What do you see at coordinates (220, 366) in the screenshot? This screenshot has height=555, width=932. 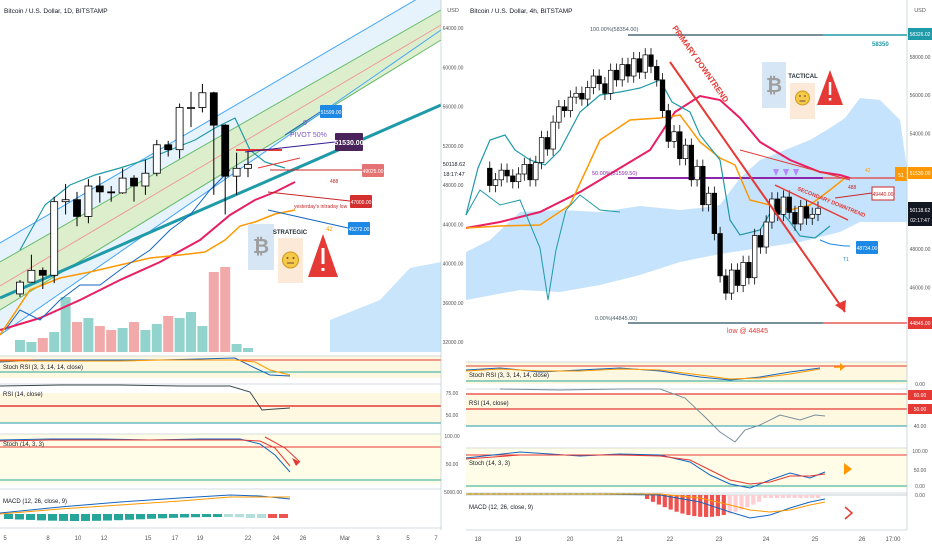 I see `left-stoch-rsi-pane: Stoch RSI (3, 3, 14, 14, close)` at bounding box center [220, 366].